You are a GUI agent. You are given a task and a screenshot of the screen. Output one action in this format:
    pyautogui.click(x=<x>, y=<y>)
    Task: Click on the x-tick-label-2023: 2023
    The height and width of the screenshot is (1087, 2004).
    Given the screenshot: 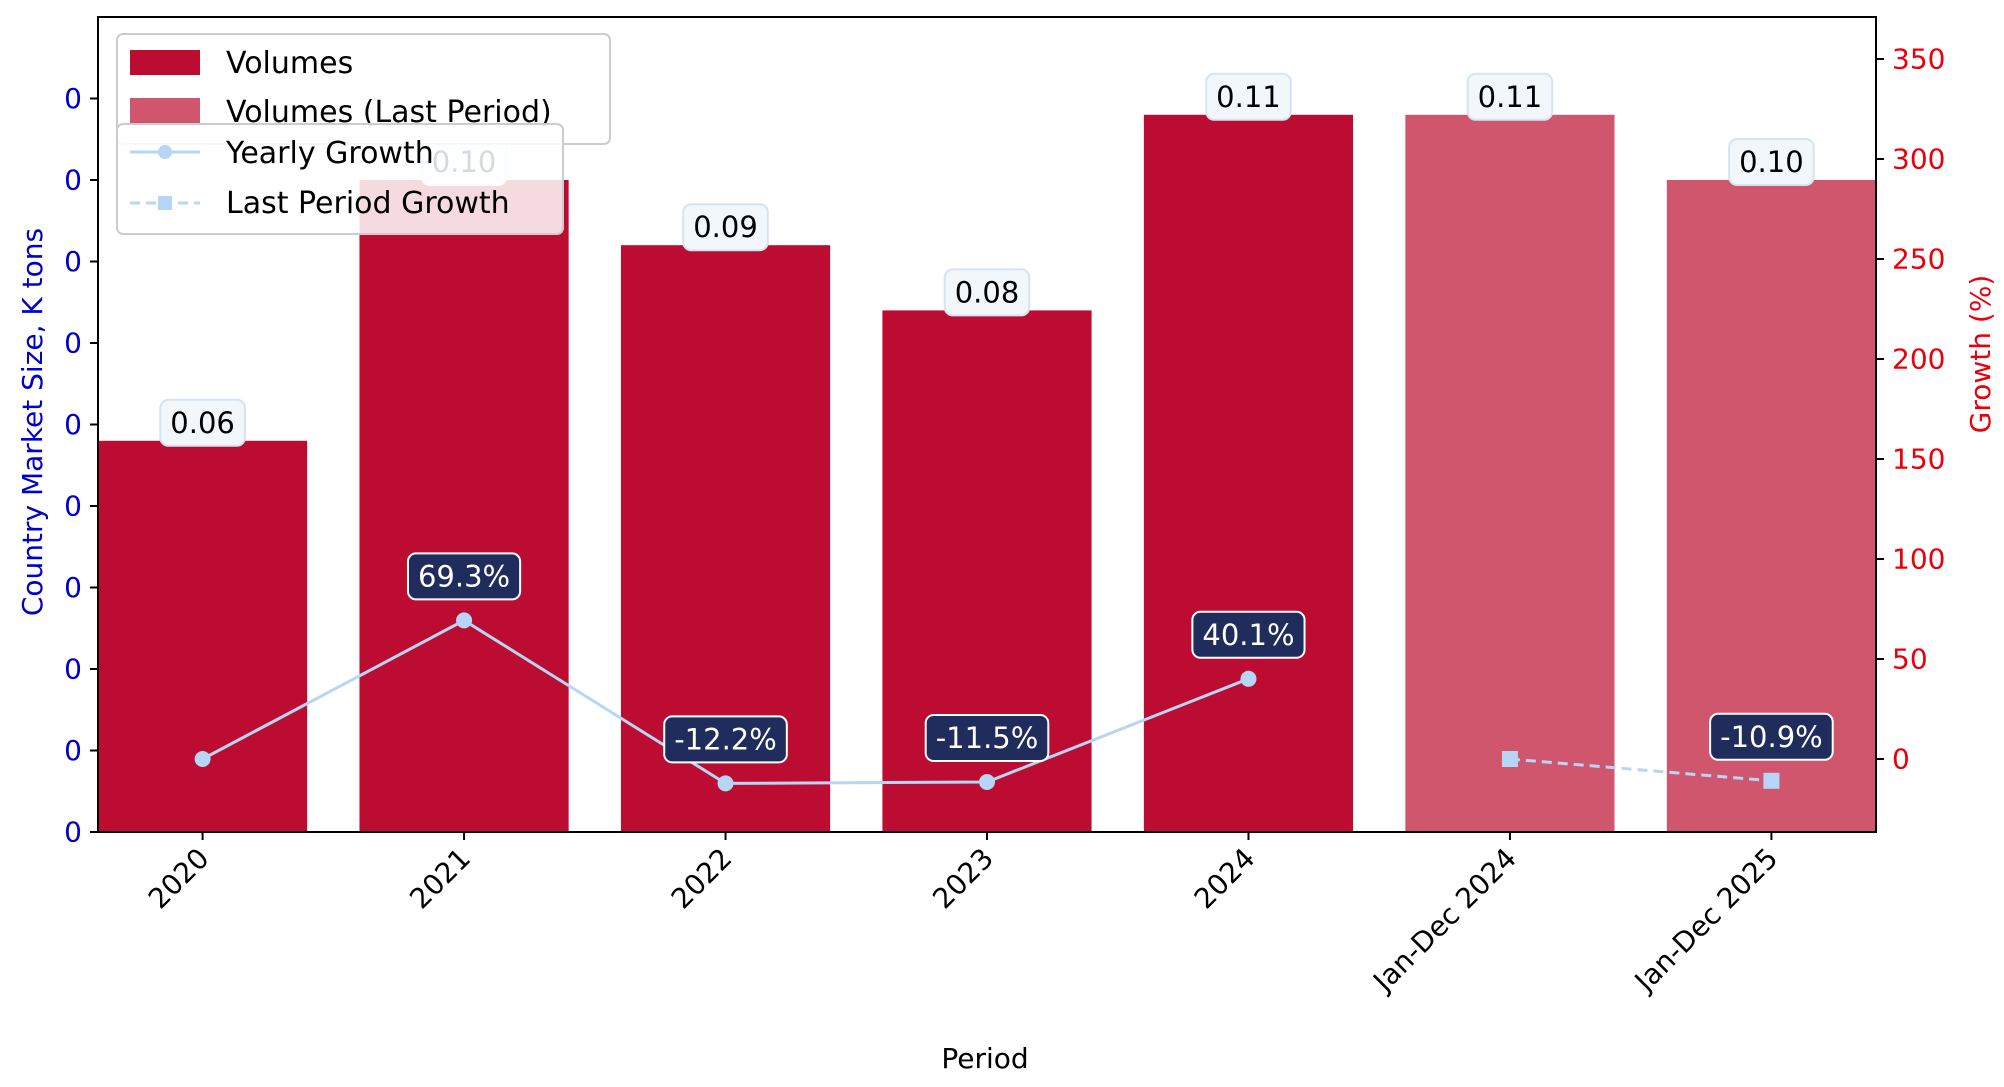 What is the action you would take?
    pyautogui.click(x=963, y=879)
    